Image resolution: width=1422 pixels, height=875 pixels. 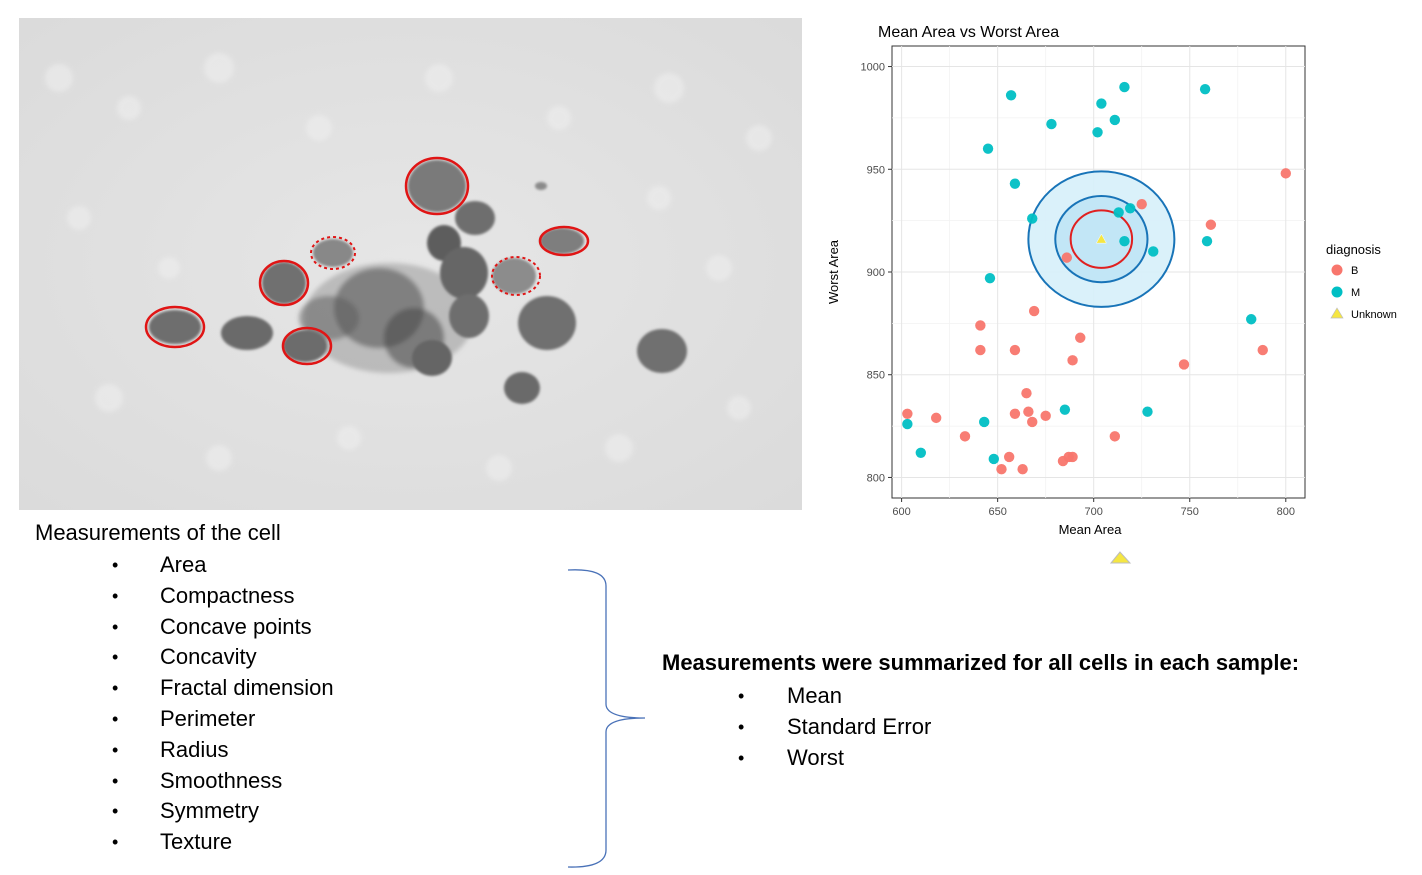 What do you see at coordinates (1355, 293) in the screenshot?
I see `legend-label-m: M` at bounding box center [1355, 293].